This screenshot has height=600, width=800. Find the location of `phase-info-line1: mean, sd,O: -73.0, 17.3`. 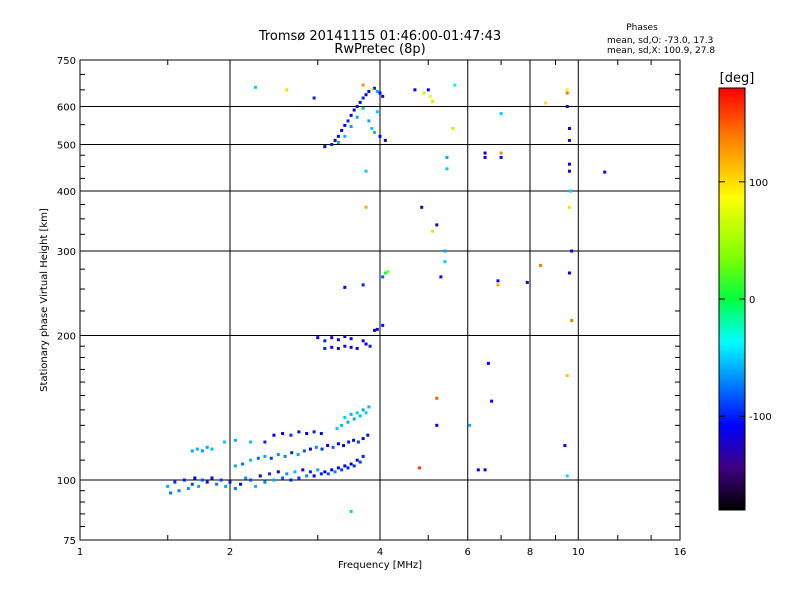

phase-info-line1: mean, sd,O: -73.0, 17.3 is located at coordinates (660, 41).